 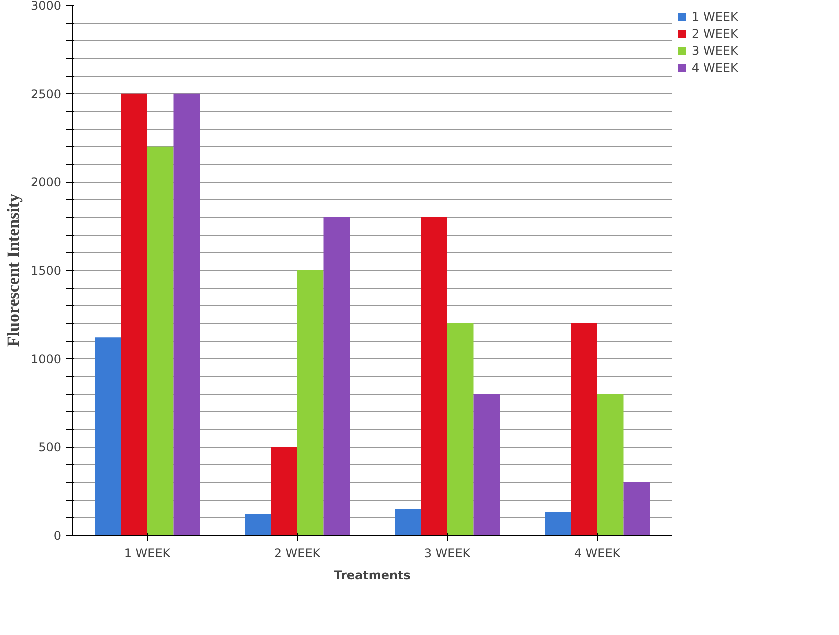 I want to click on legend-label: 1 WEEK, so click(x=715, y=17).